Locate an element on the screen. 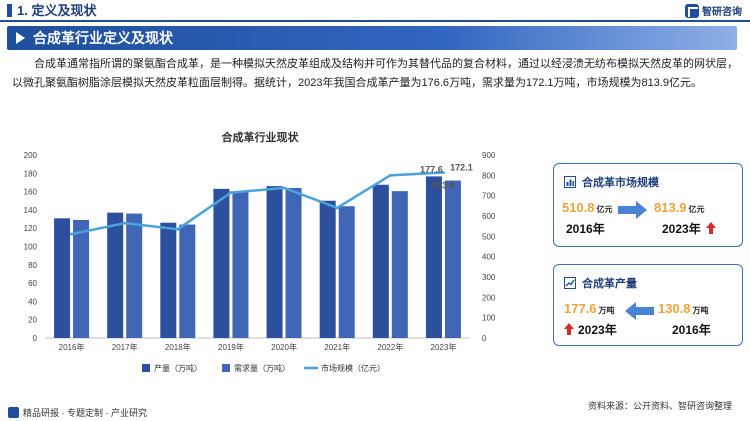  market-card-header: 合成革市场规模 is located at coordinates (611, 182).